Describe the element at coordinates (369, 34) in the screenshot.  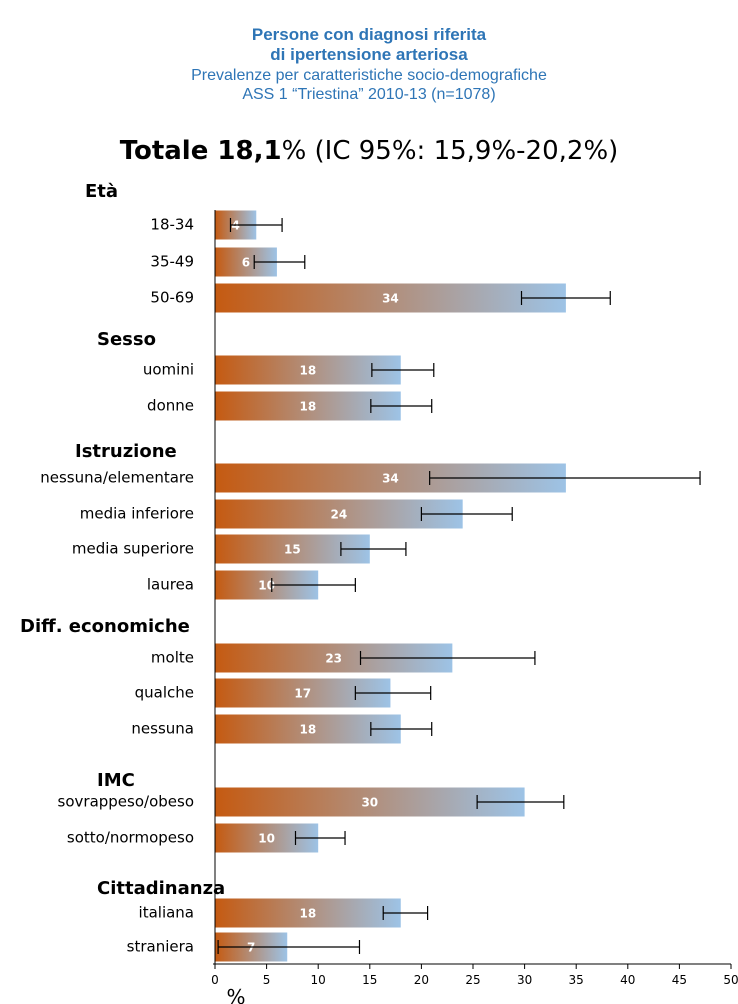
I see `chart-title-line-1: Persone con diagnosi riferita` at that location.